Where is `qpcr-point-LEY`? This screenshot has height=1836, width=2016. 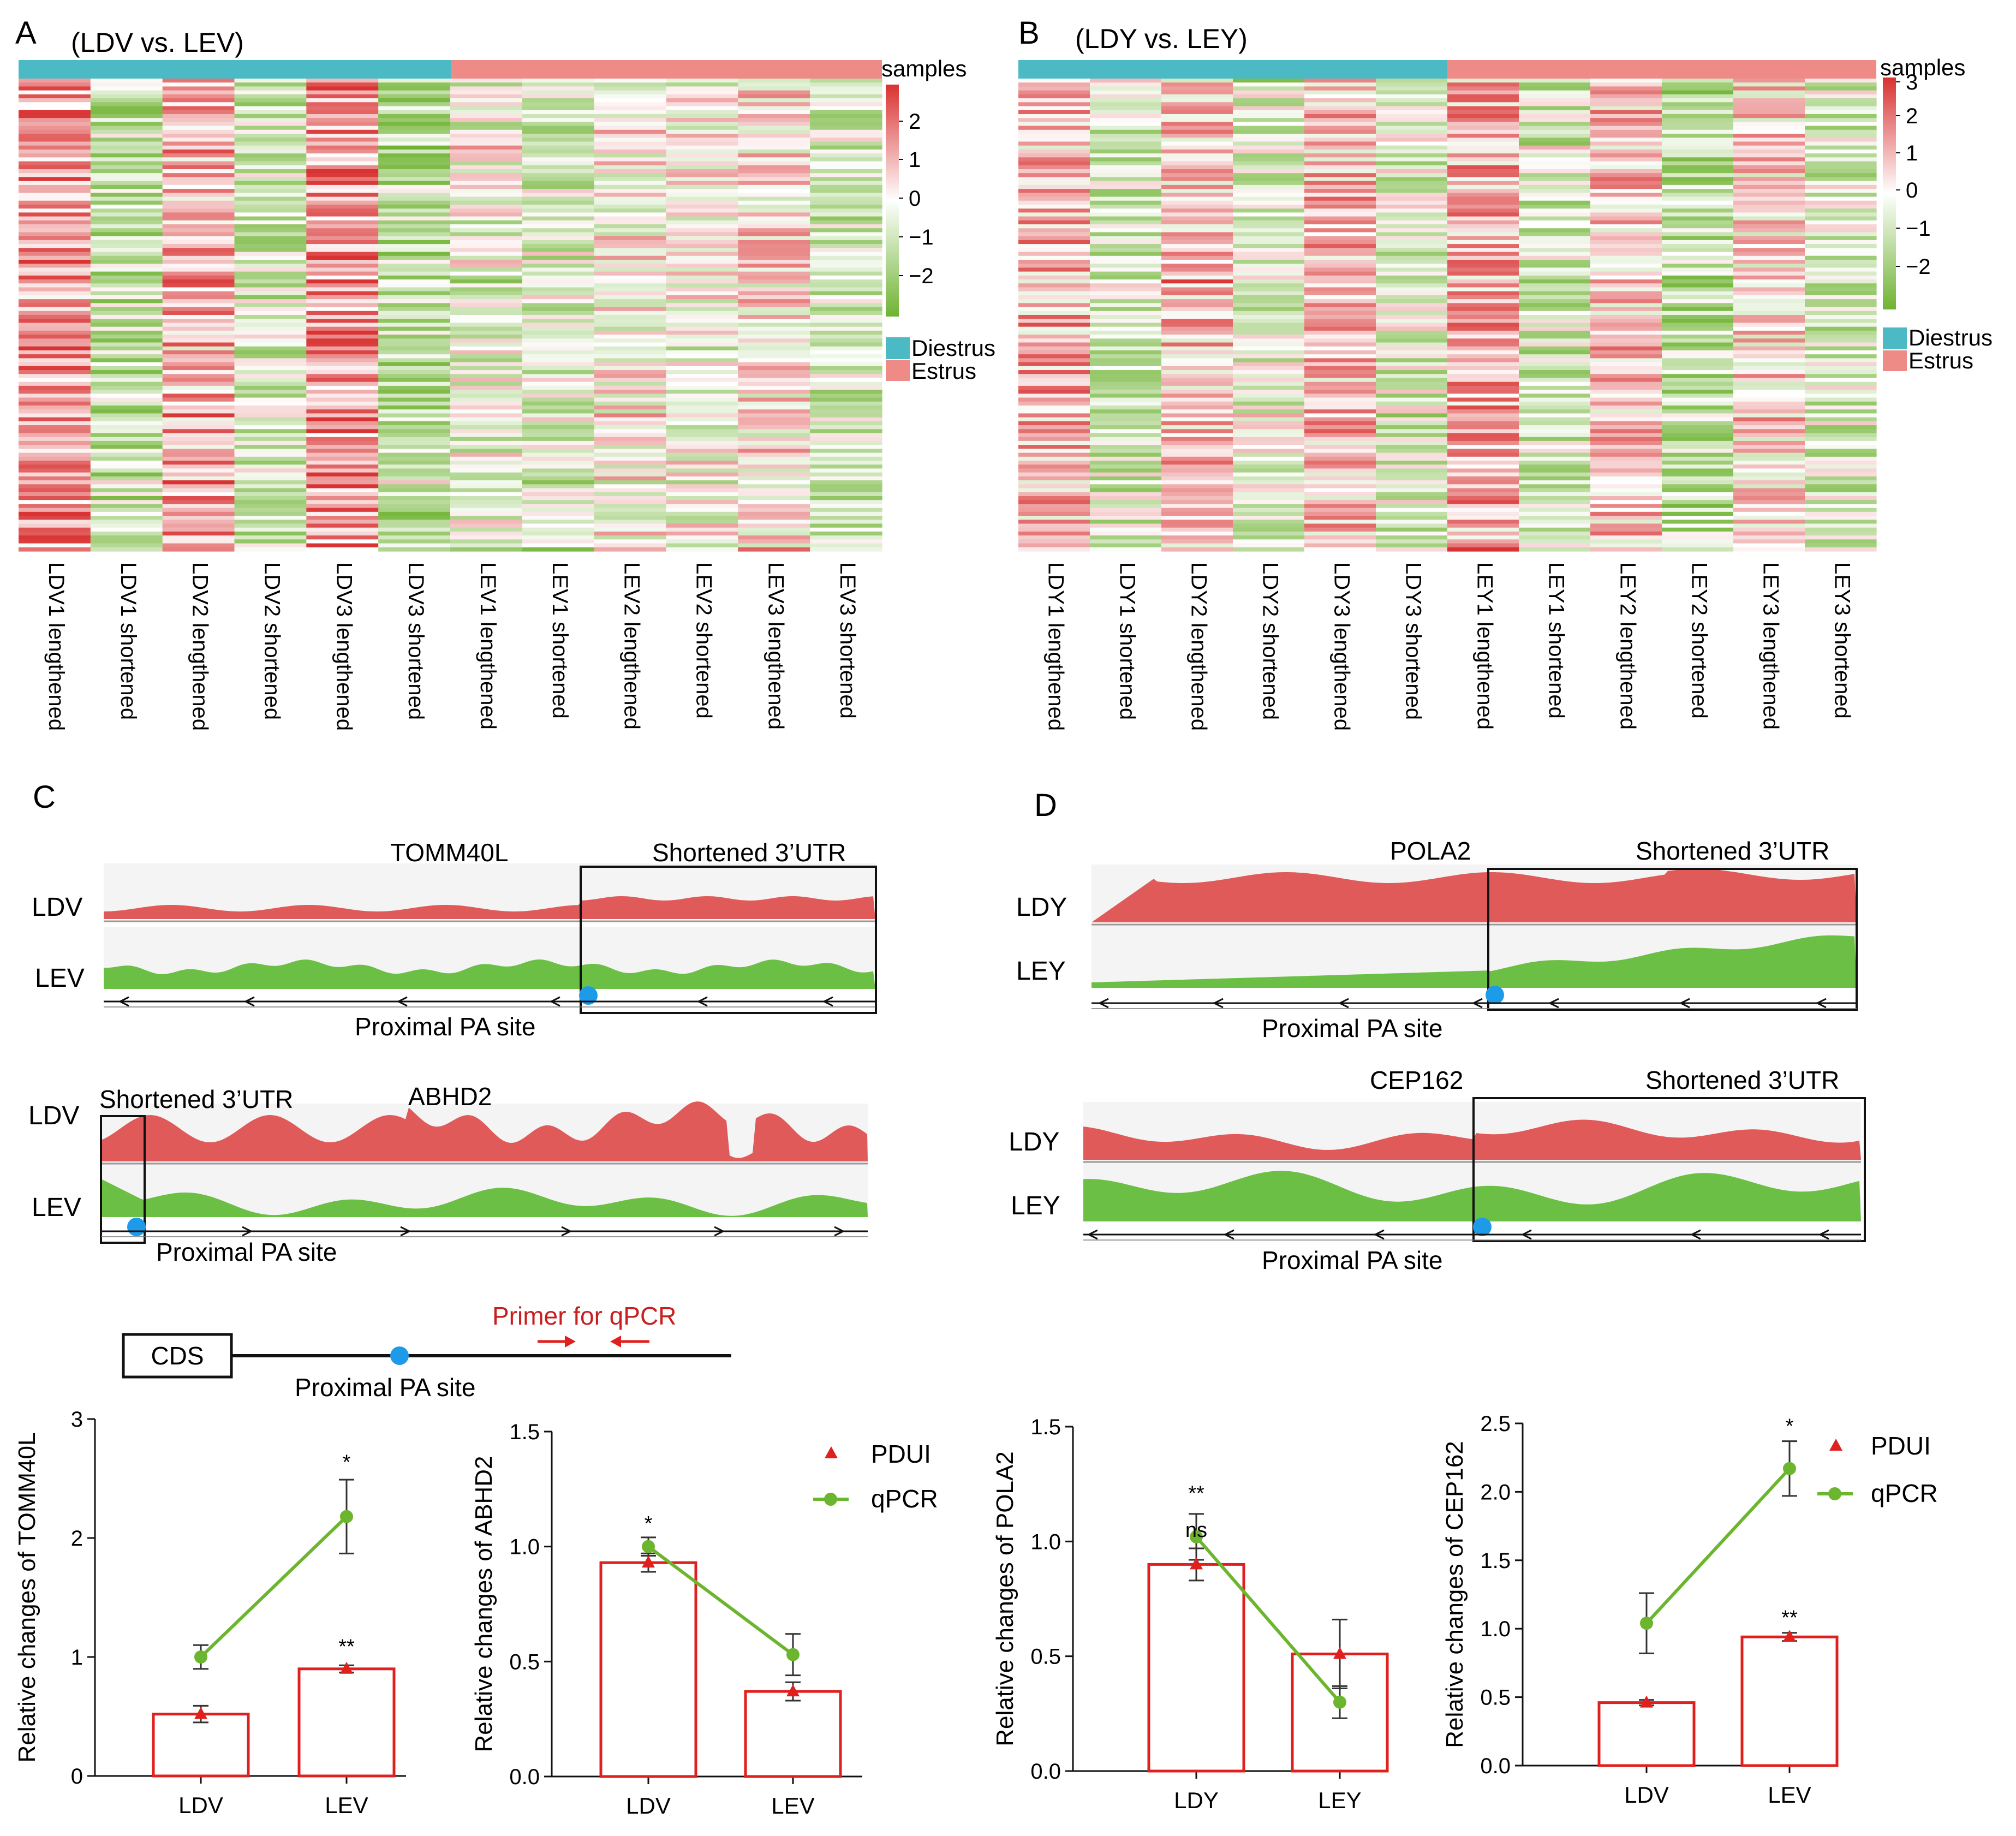
qpcr-point-LEY is located at coordinates (1339, 1702).